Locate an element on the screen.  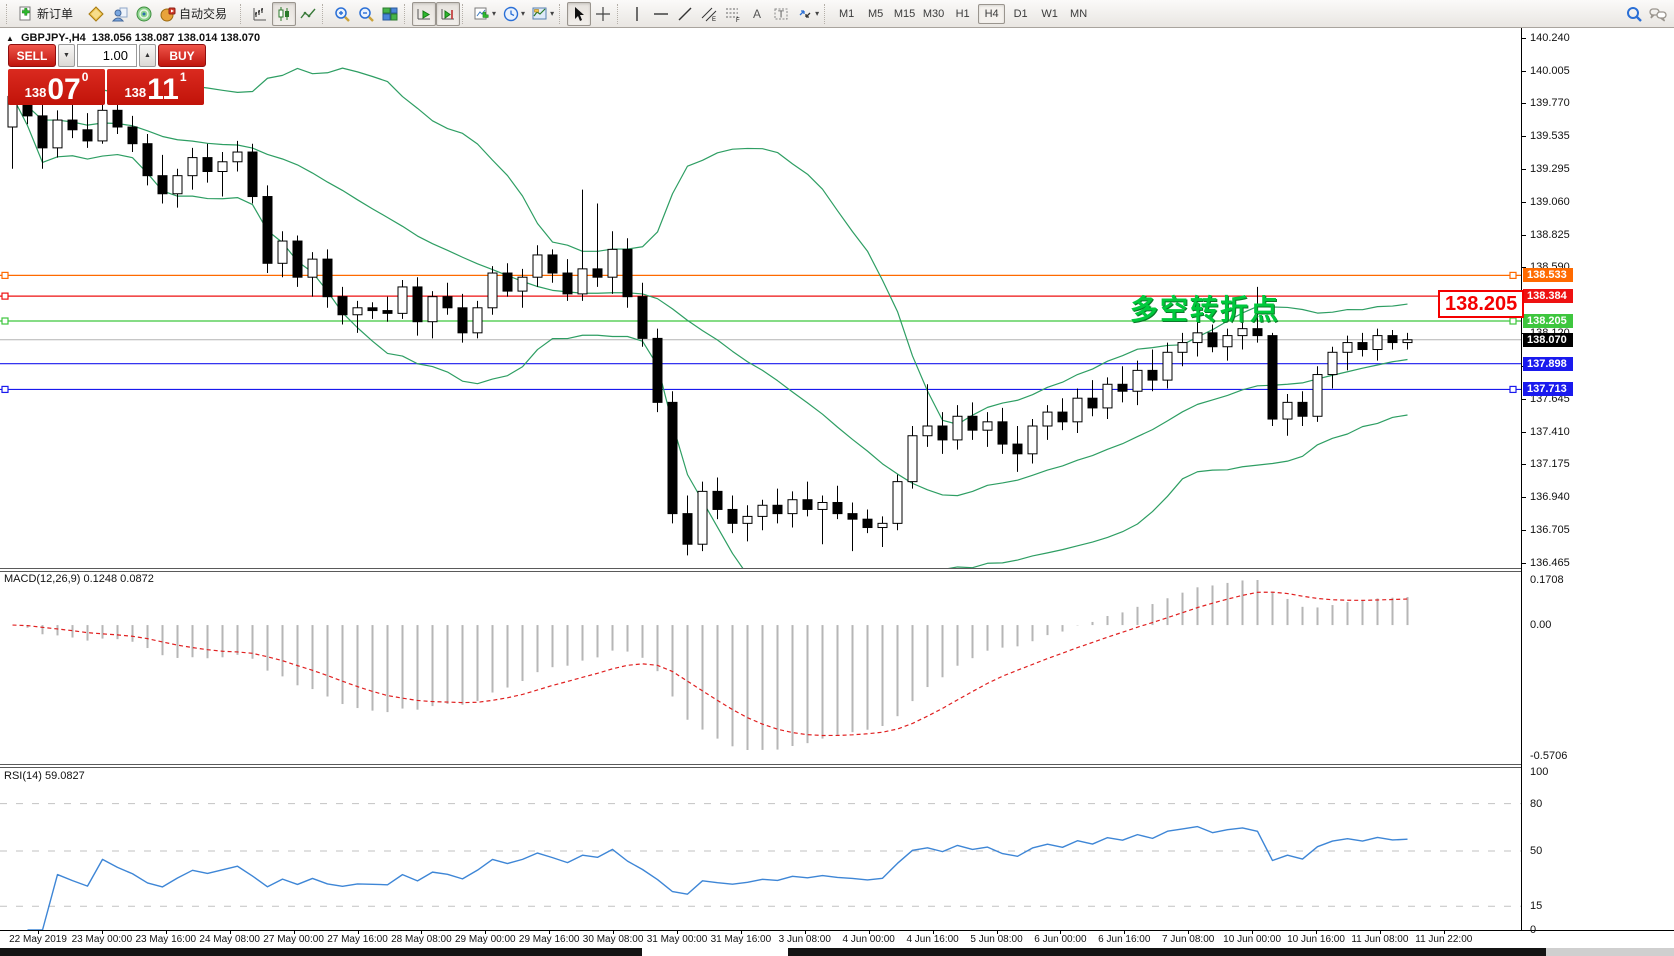
svg-text: E is located at coordinates (714, 20).